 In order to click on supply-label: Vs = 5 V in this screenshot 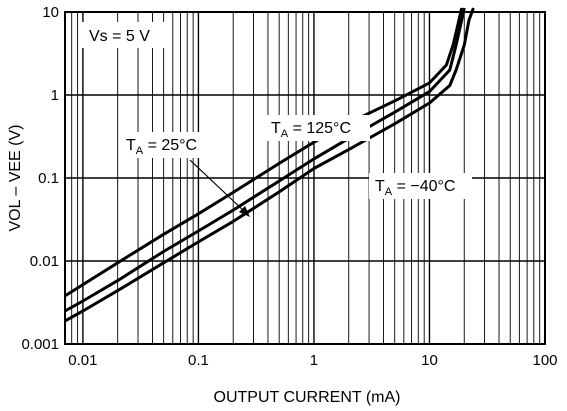, I will do `click(119, 36)`.